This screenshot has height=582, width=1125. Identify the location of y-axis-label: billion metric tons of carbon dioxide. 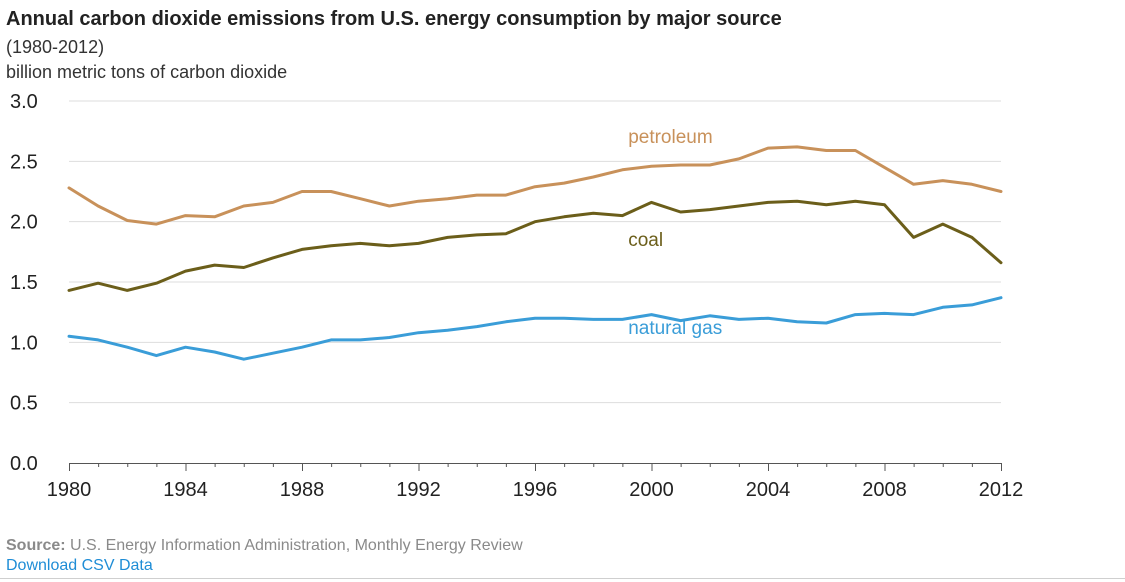
(147, 72).